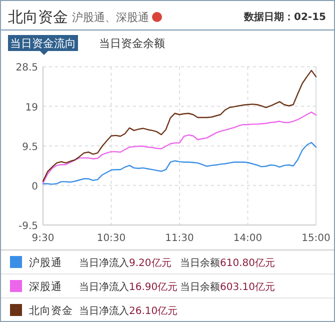  What do you see at coordinates (179, 238) in the screenshot?
I see `x-tick-label: 11:30` at bounding box center [179, 238].